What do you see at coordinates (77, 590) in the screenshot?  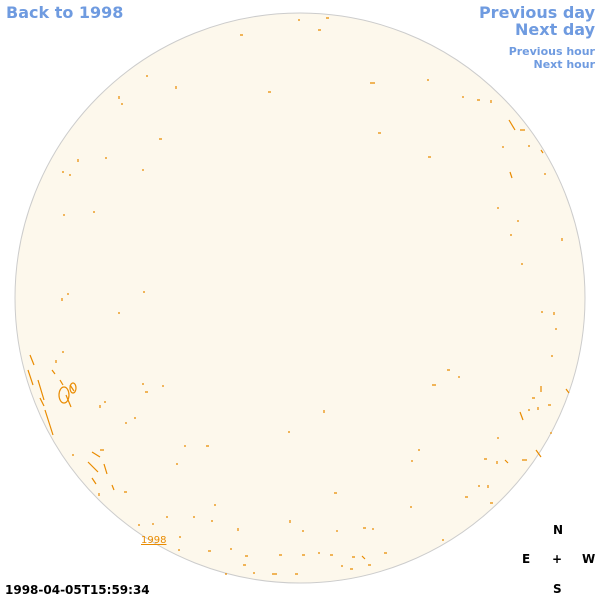 I see `timestamp: 1998-04-05T15:59:34` at bounding box center [77, 590].